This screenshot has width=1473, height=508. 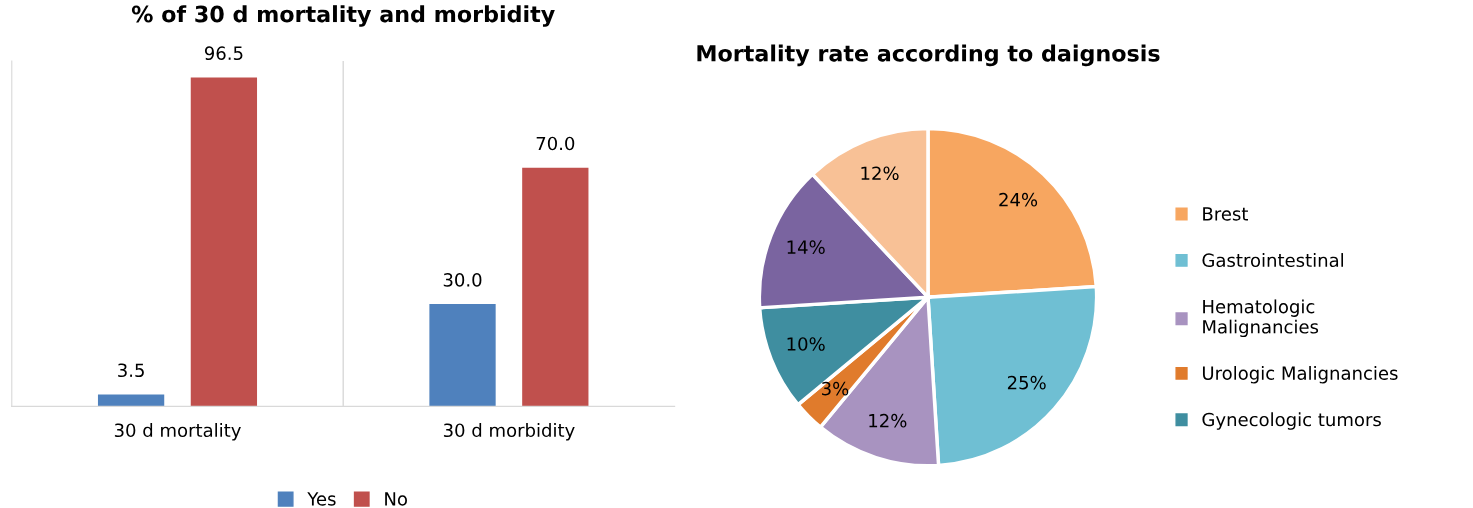 What do you see at coordinates (509, 432) in the screenshot?
I see `x-tick-label: 30 d morbidity` at bounding box center [509, 432].